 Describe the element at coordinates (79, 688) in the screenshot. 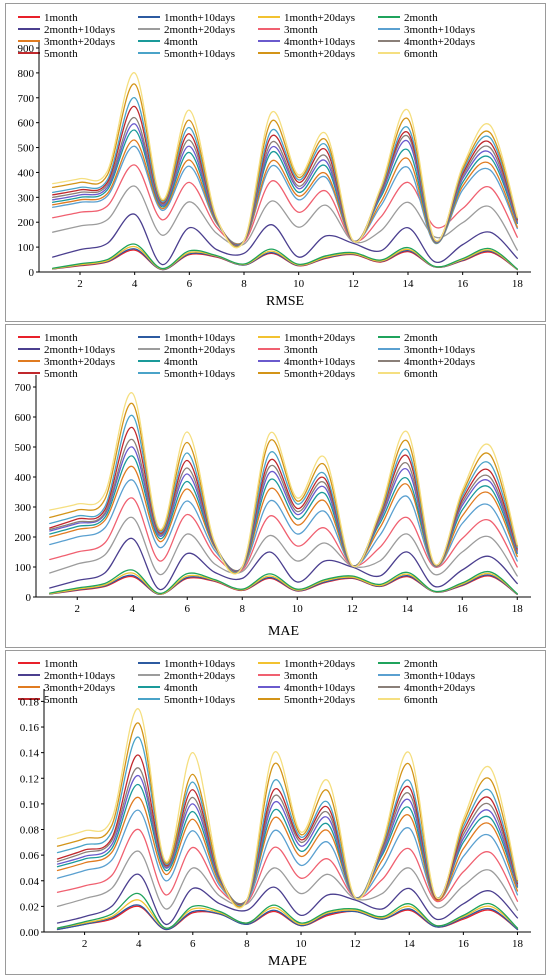

I see `mape-legend-label: 3month+20days` at that location.